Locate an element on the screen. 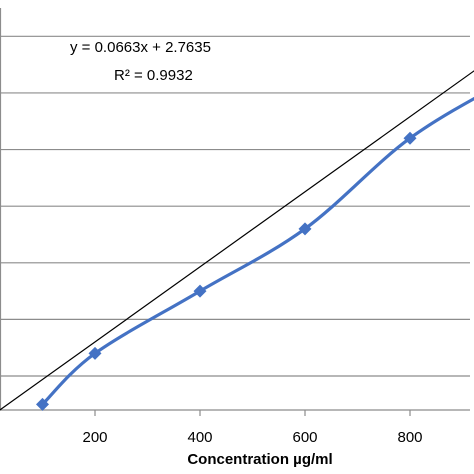  x-axis-ticks: 2004006008001000 is located at coordinates (252, 428).